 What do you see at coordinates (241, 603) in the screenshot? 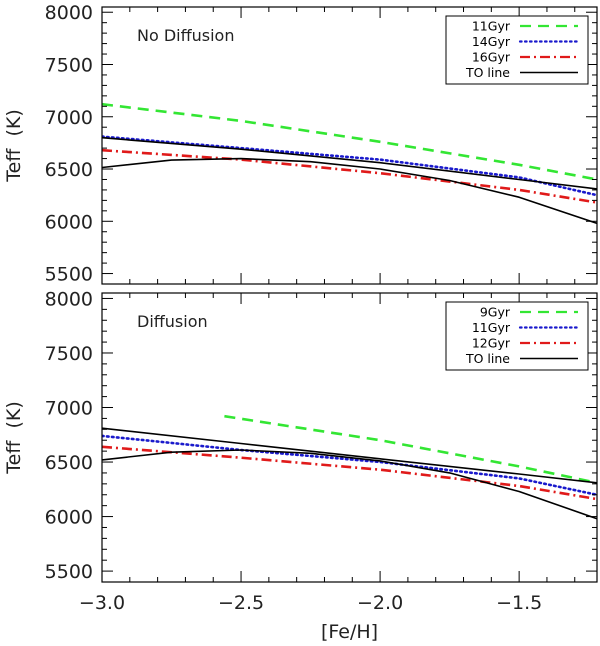
I see `x-tick-label: −2.5` at bounding box center [241, 603].